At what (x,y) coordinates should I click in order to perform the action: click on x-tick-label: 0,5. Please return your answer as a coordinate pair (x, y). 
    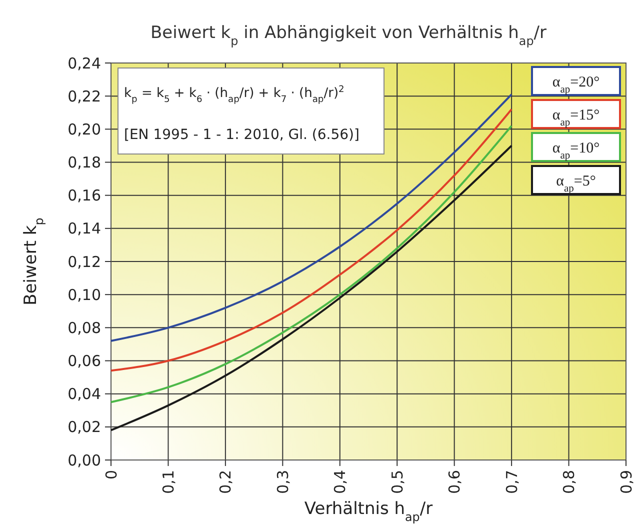
    Looking at the image, I should click on (397, 482).